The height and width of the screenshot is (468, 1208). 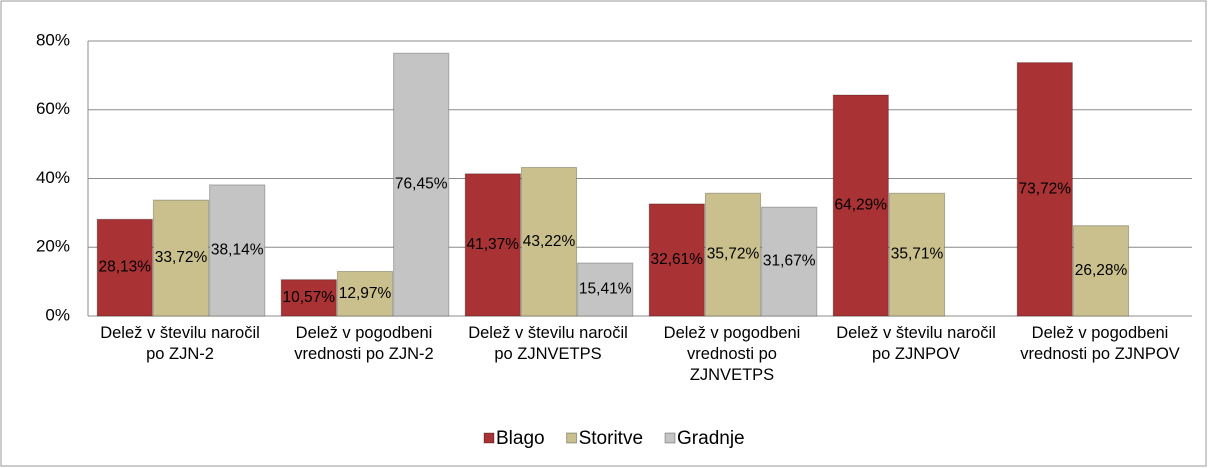 What do you see at coordinates (1100, 343) in the screenshot?
I see `x-tick-label: Delež v pogodbeni vrednosti po ZJNPOV` at bounding box center [1100, 343].